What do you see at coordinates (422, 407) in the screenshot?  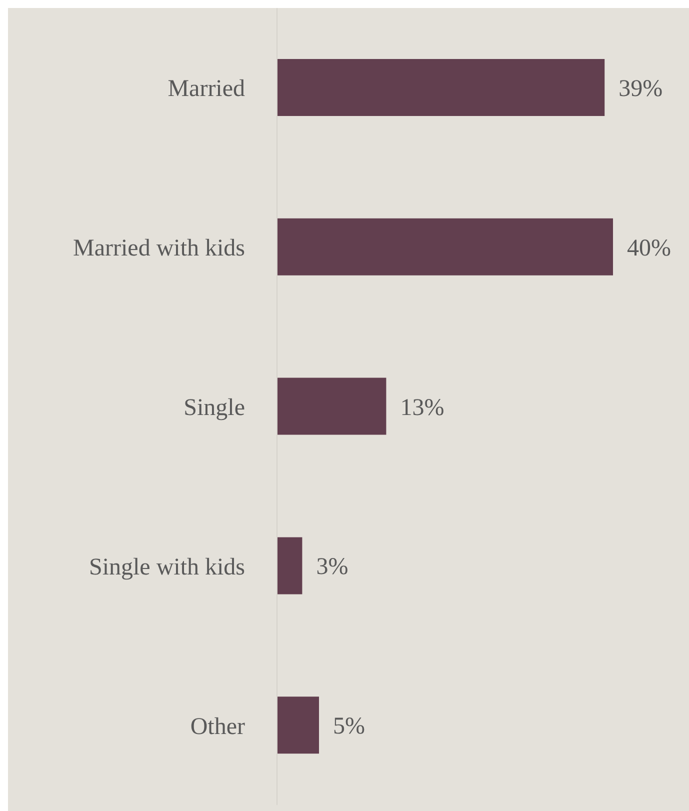 I see `data-label: 13%` at bounding box center [422, 407].